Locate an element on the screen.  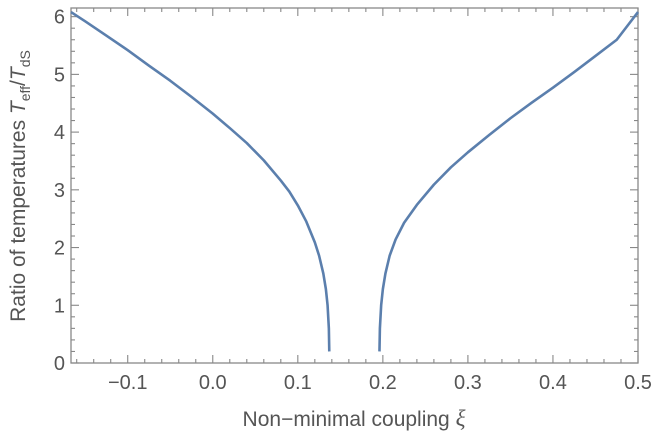
x-tick-label: −0.1 is located at coordinates (127, 383).